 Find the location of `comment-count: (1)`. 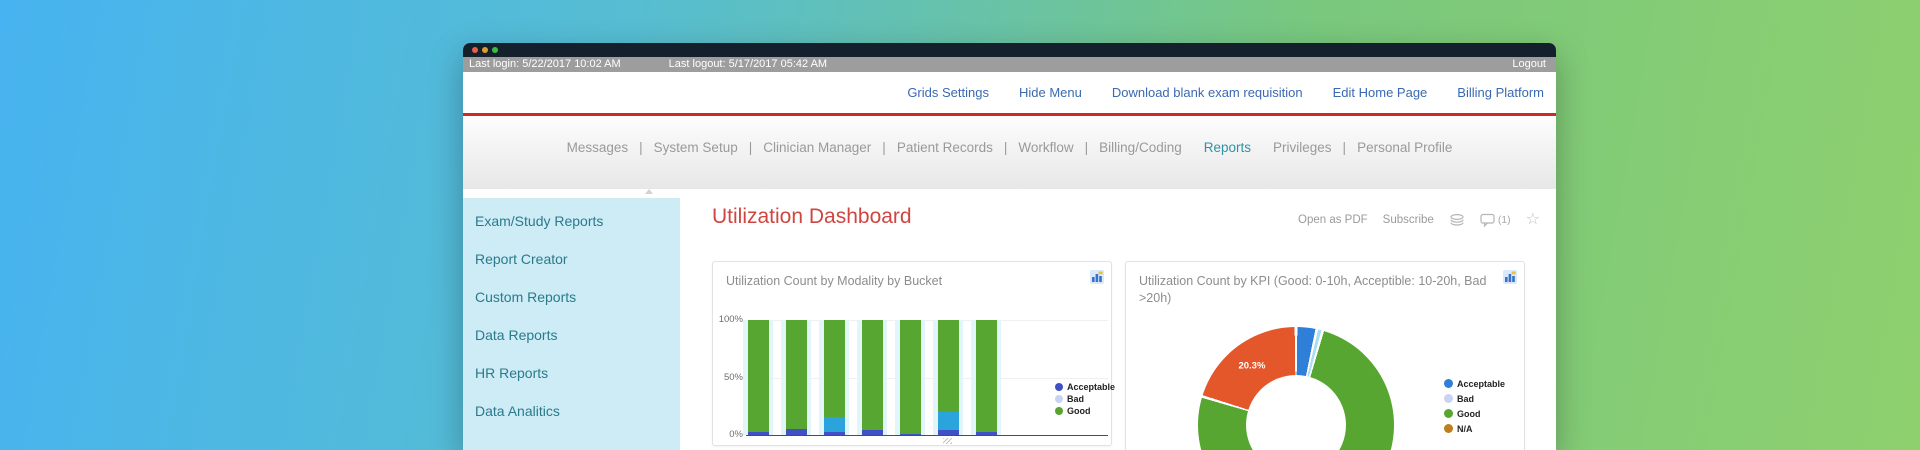

comment-count: (1) is located at coordinates (1504, 220).